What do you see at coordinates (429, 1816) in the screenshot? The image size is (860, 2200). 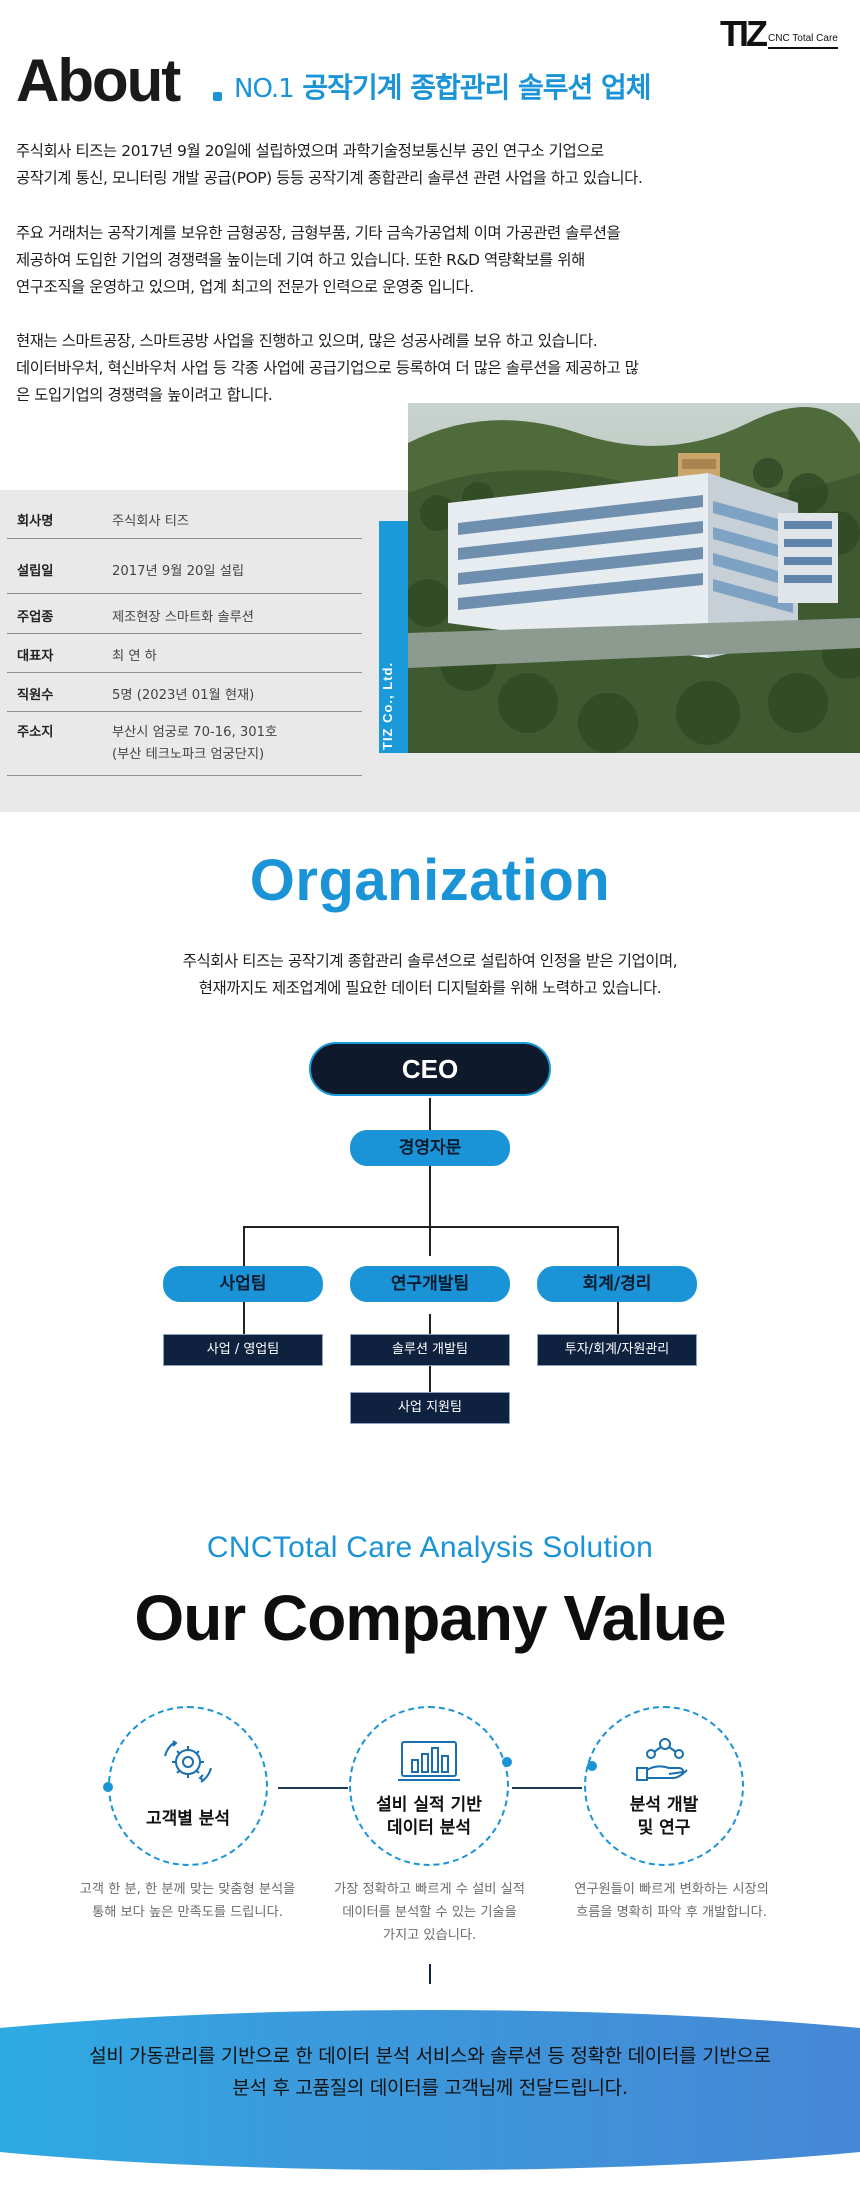 I see `value-label: 설비 실적 기반 데이터 분석` at bounding box center [429, 1816].